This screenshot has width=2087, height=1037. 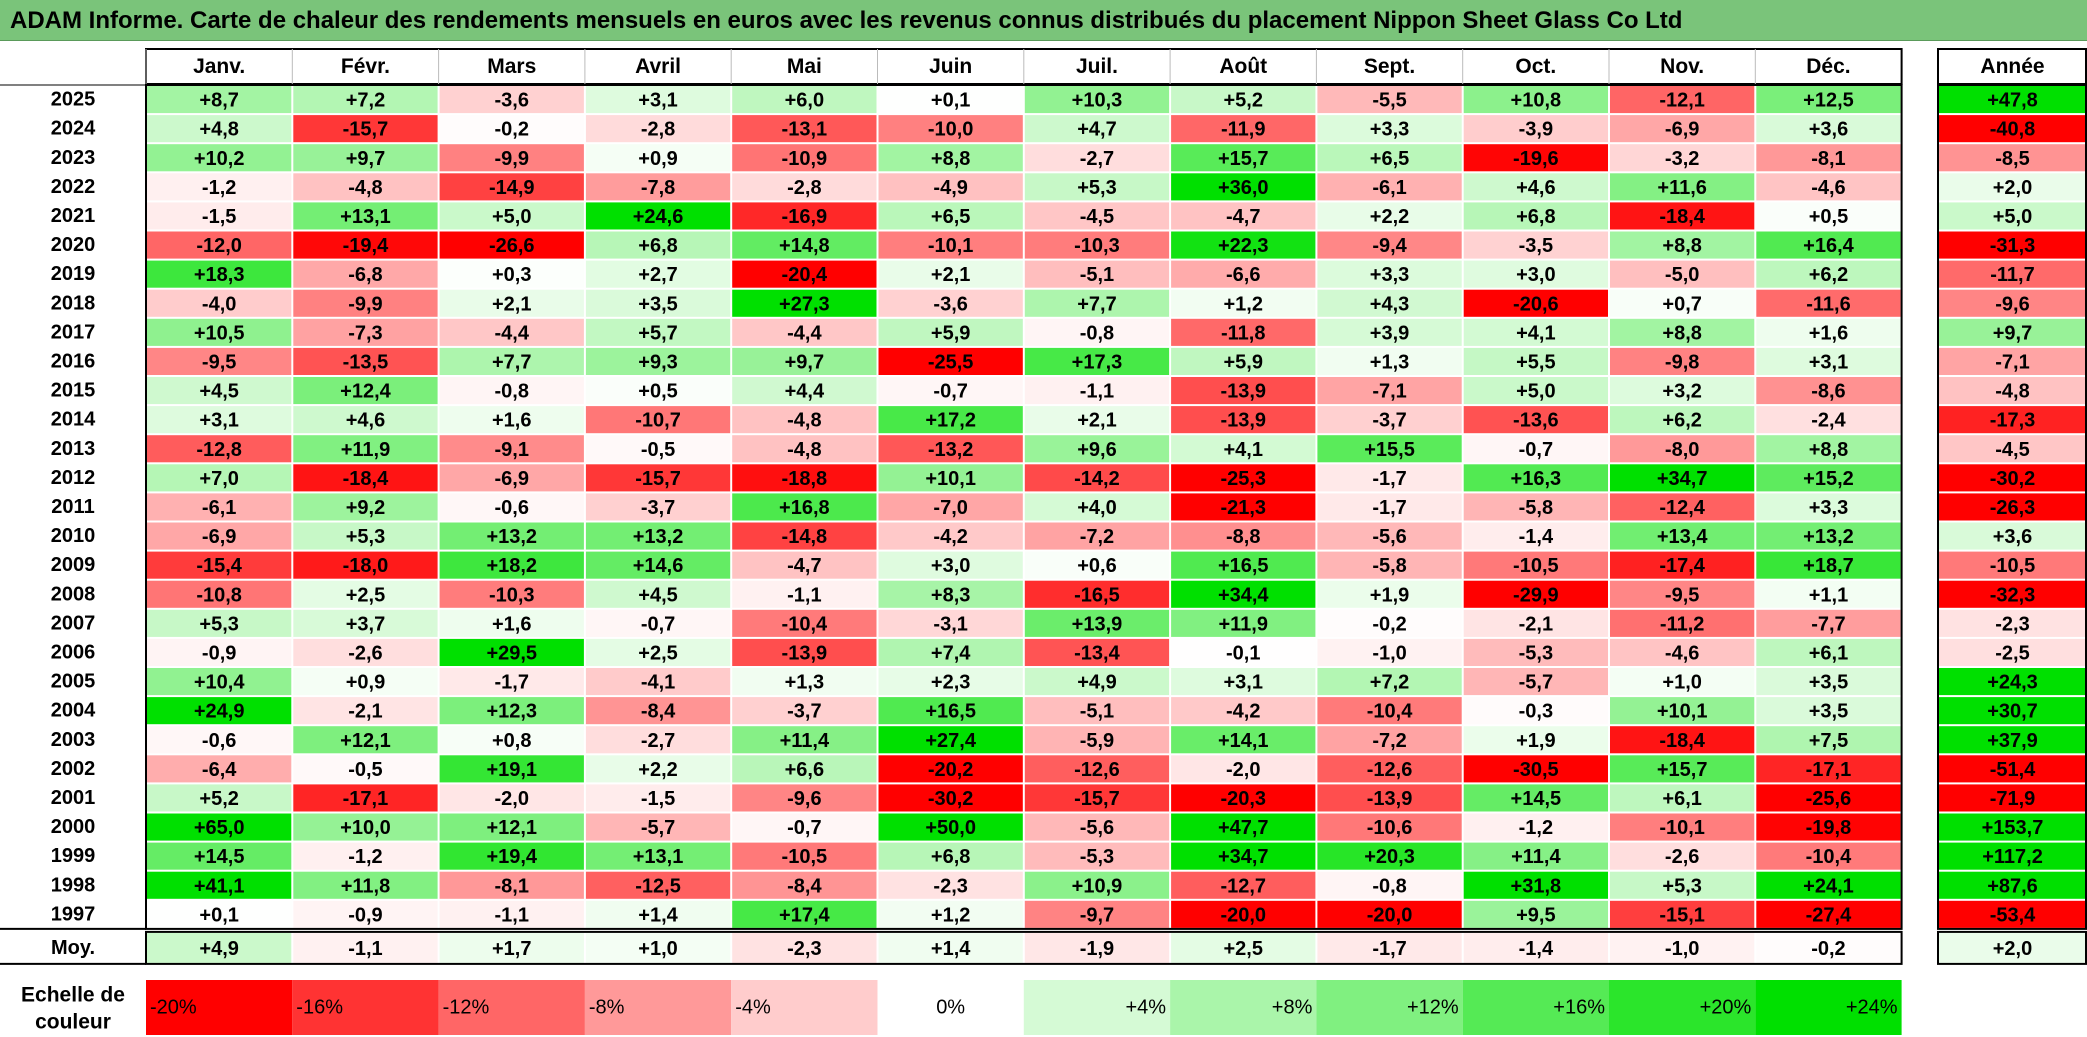 What do you see at coordinates (1828, 479) in the screenshot?
I see `cell-value: +15,2` at bounding box center [1828, 479].